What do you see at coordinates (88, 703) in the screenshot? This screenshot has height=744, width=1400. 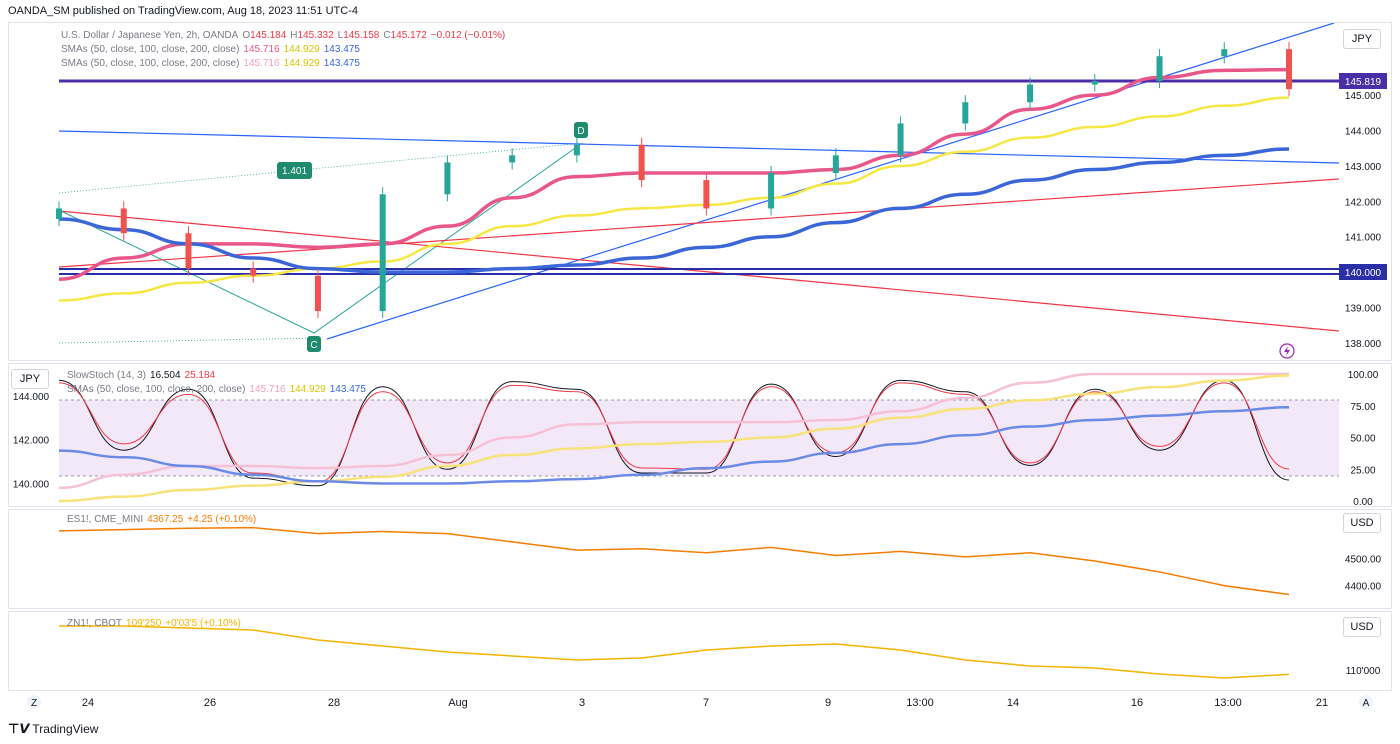 I see `time-tick-label: 24` at bounding box center [88, 703].